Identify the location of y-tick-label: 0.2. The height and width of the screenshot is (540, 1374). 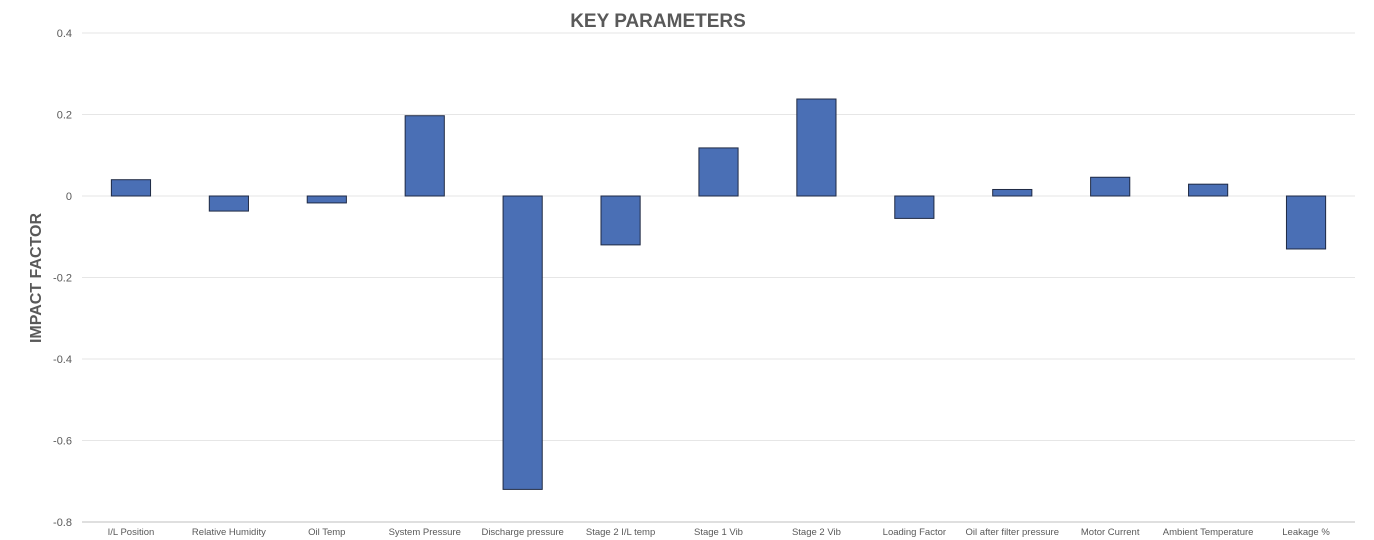
(64, 116).